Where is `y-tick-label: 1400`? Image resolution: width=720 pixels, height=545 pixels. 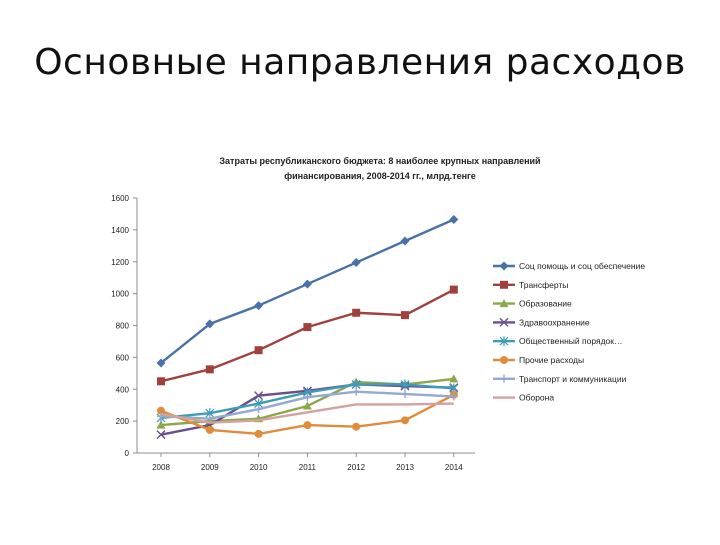 y-tick-label: 1400 is located at coordinates (120, 230).